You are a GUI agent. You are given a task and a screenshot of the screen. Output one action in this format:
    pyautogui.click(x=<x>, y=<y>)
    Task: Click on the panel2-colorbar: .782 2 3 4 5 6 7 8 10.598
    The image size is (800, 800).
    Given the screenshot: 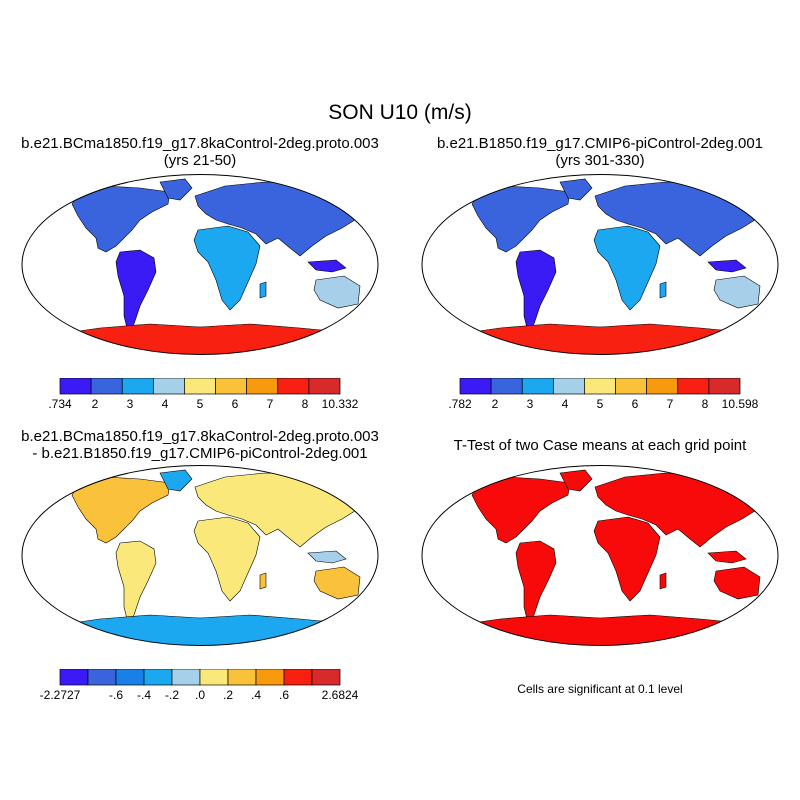 What is the action you would take?
    pyautogui.click(x=603, y=394)
    